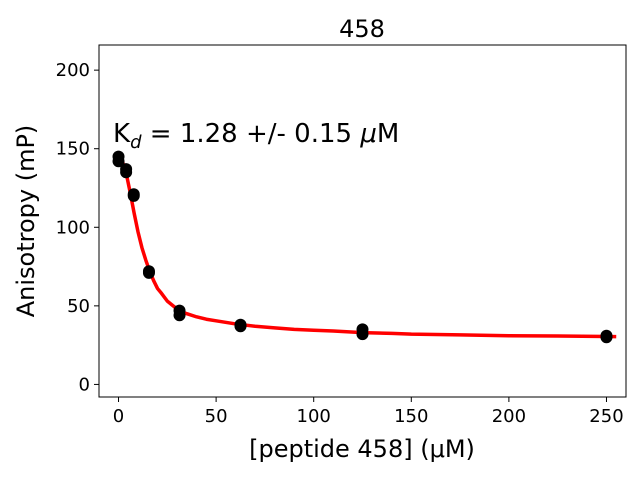 Image resolution: width=640 pixels, height=480 pixels. Describe the element at coordinates (118, 416) in the screenshot. I see `x-tick-label: 0` at that location.